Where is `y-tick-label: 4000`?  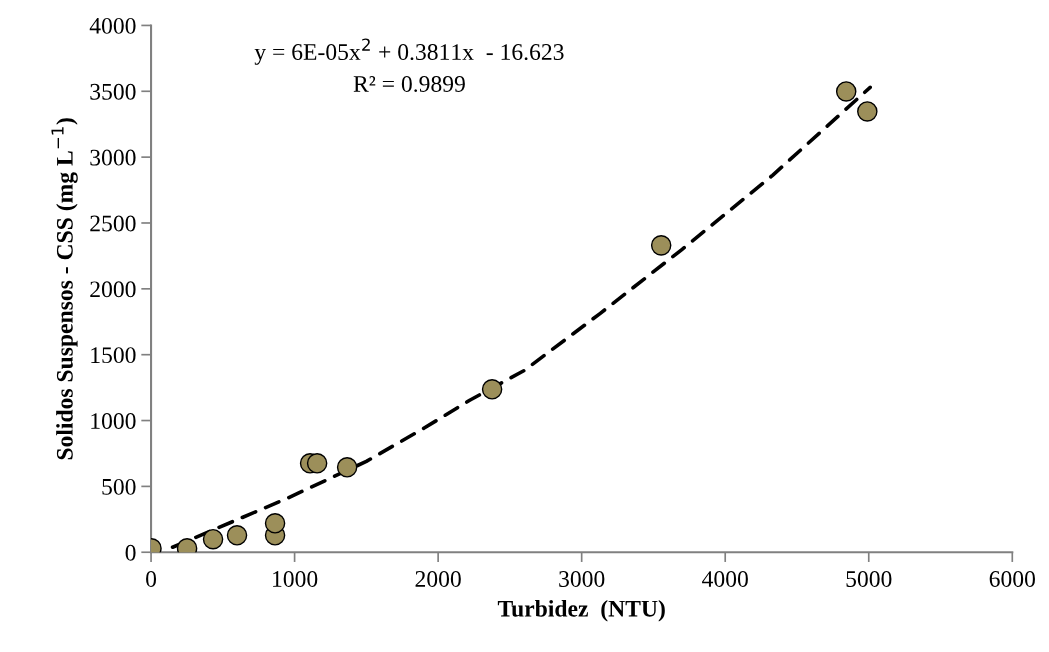
y-tick-label: 4000 is located at coordinates (112, 25).